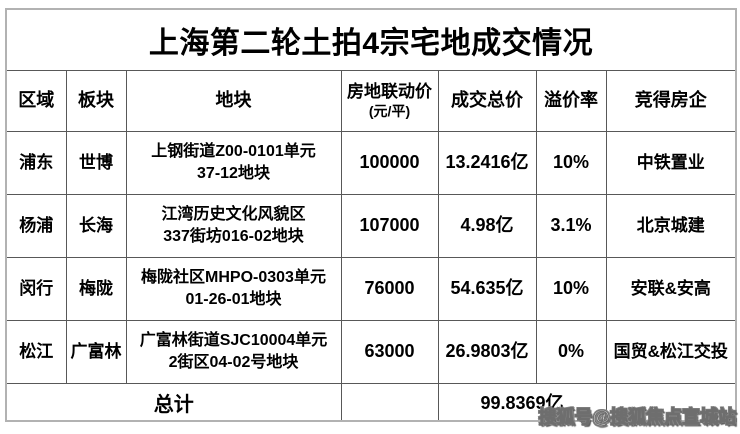 The image size is (740, 434). I want to click on cell-sector: 广富林, so click(96, 352).